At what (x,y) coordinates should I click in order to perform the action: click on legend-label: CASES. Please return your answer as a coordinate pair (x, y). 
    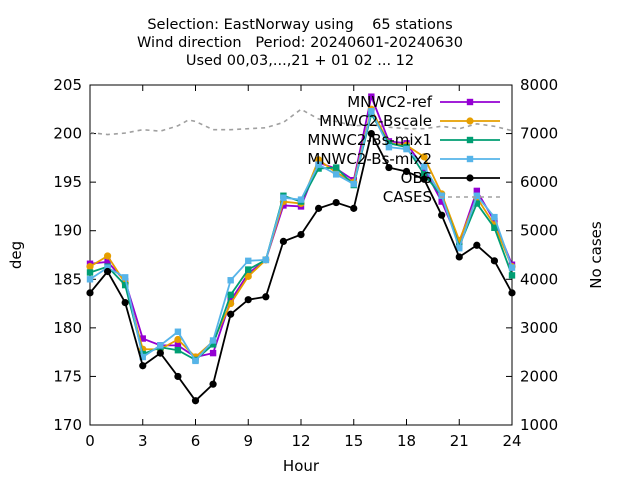
    Looking at the image, I should click on (407, 197).